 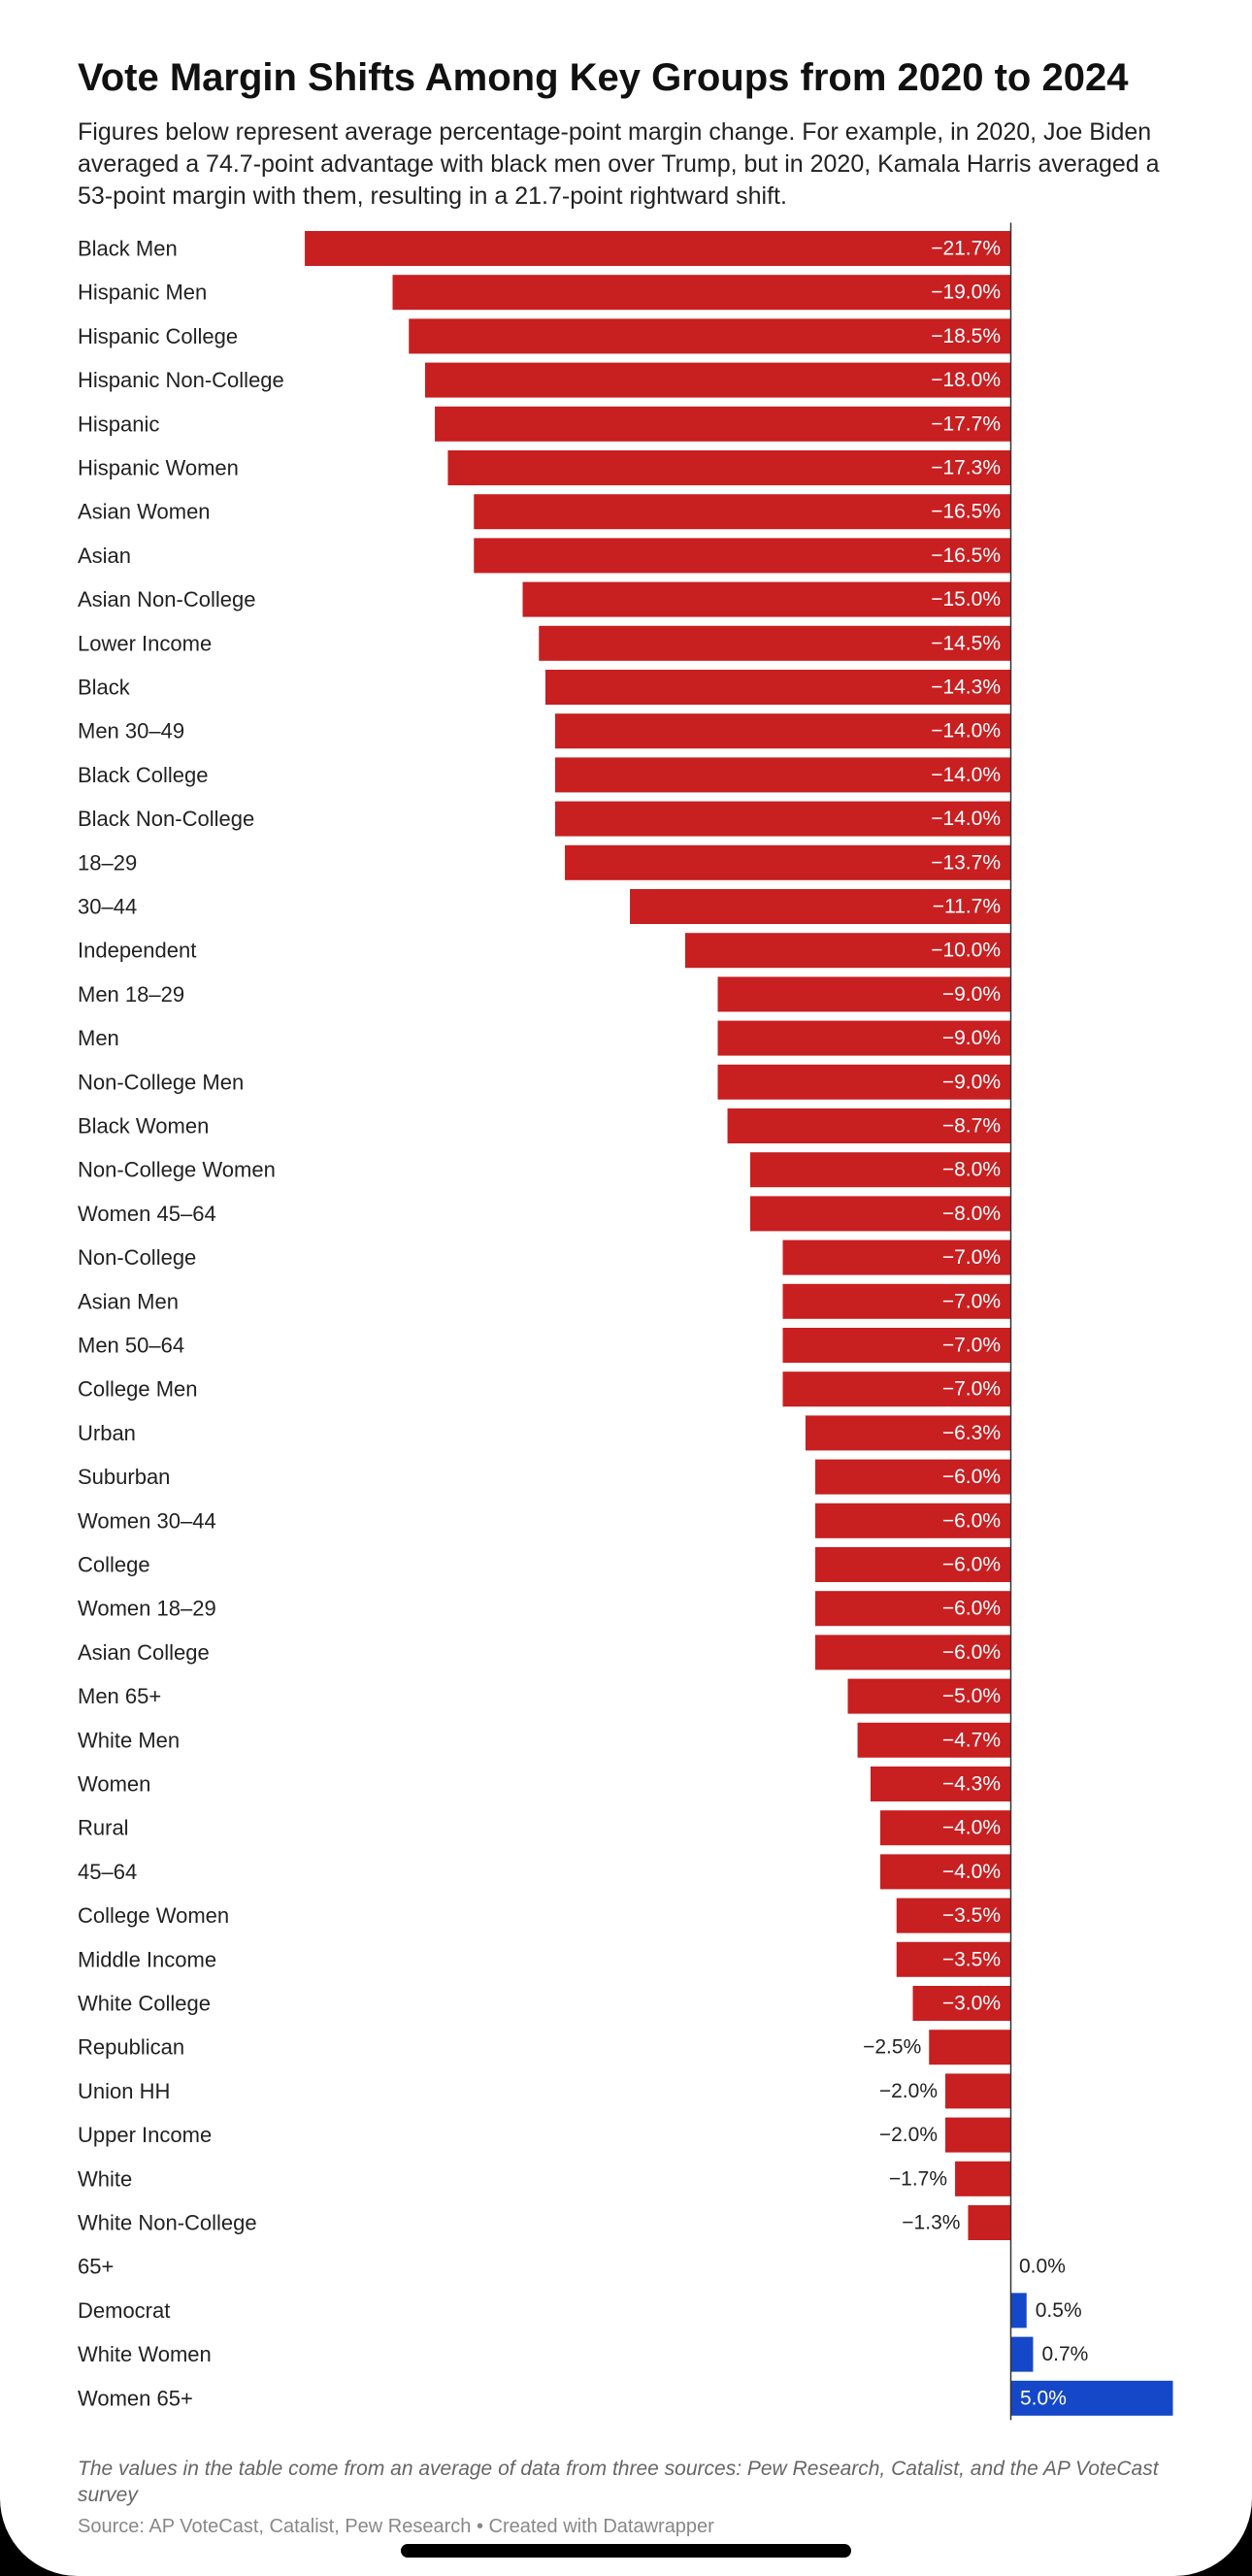 I want to click on value-label: −16.5%, so click(x=966, y=512).